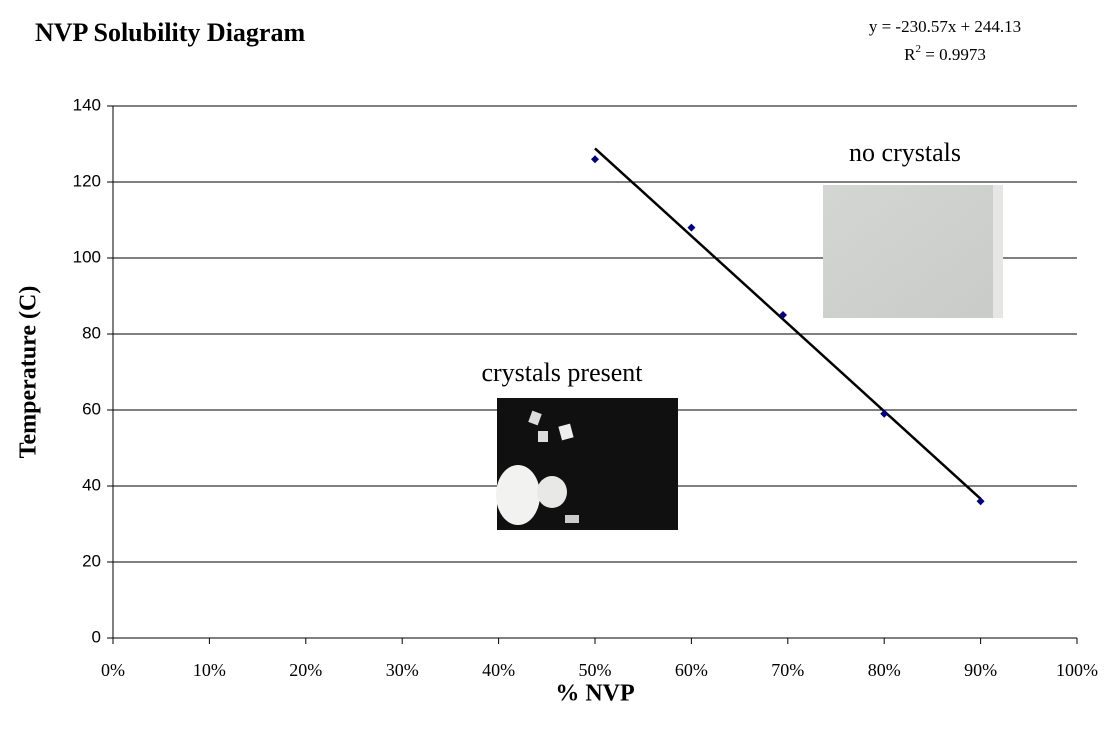  I want to click on y-tick-label: 20, so click(91, 560).